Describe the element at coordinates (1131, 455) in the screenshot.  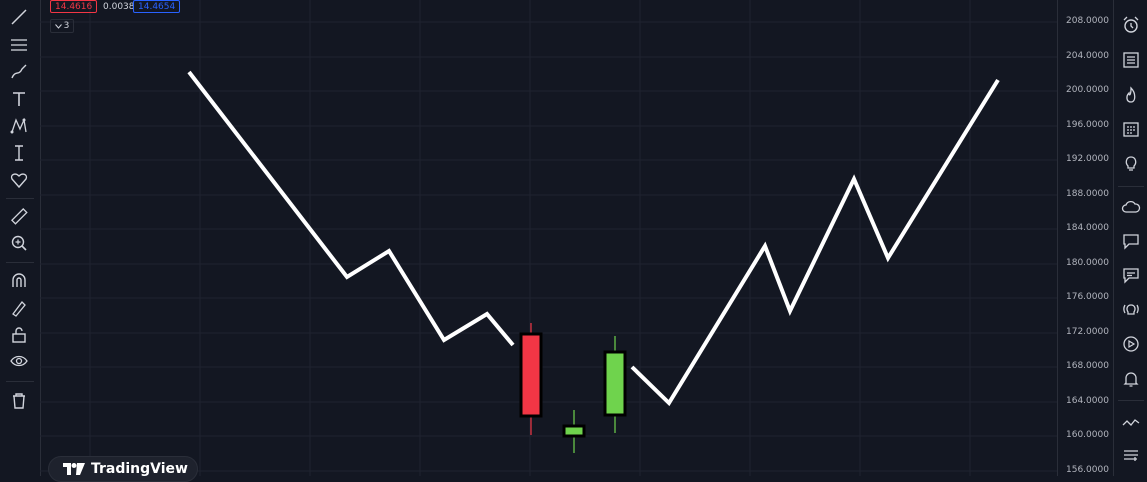
I see `layers-icon` at that location.